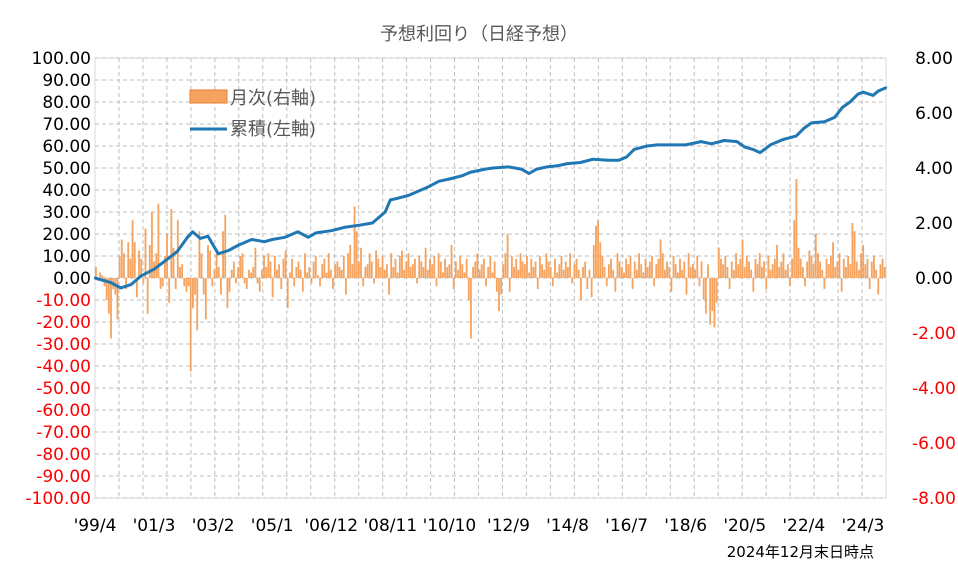  I want to click on left-y-tick-label: 20.00, so click(66, 235).